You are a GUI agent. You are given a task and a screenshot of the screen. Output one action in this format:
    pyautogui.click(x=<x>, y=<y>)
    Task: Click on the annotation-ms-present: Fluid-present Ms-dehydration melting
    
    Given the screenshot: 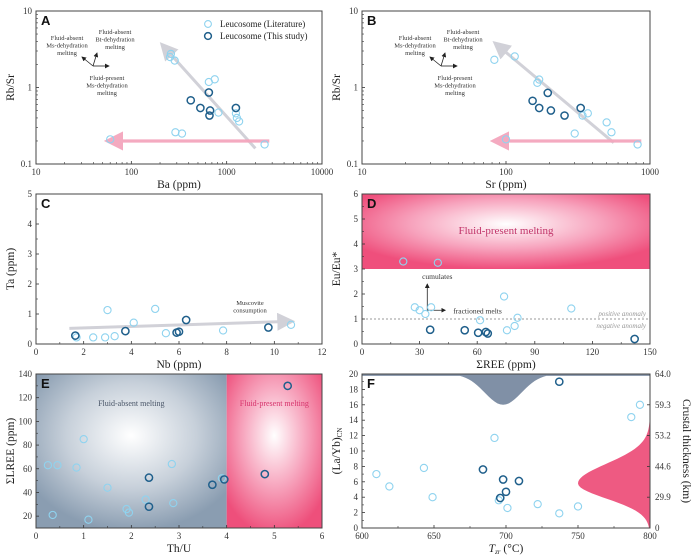 What is the action you would take?
    pyautogui.click(x=455, y=86)
    